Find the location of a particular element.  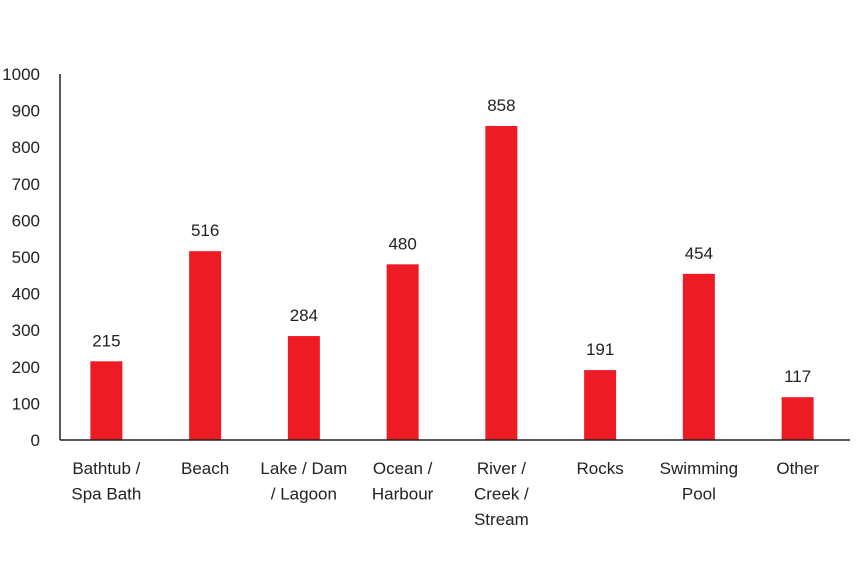

category-label: Bathtub / Spa Bath is located at coordinates (106, 481).